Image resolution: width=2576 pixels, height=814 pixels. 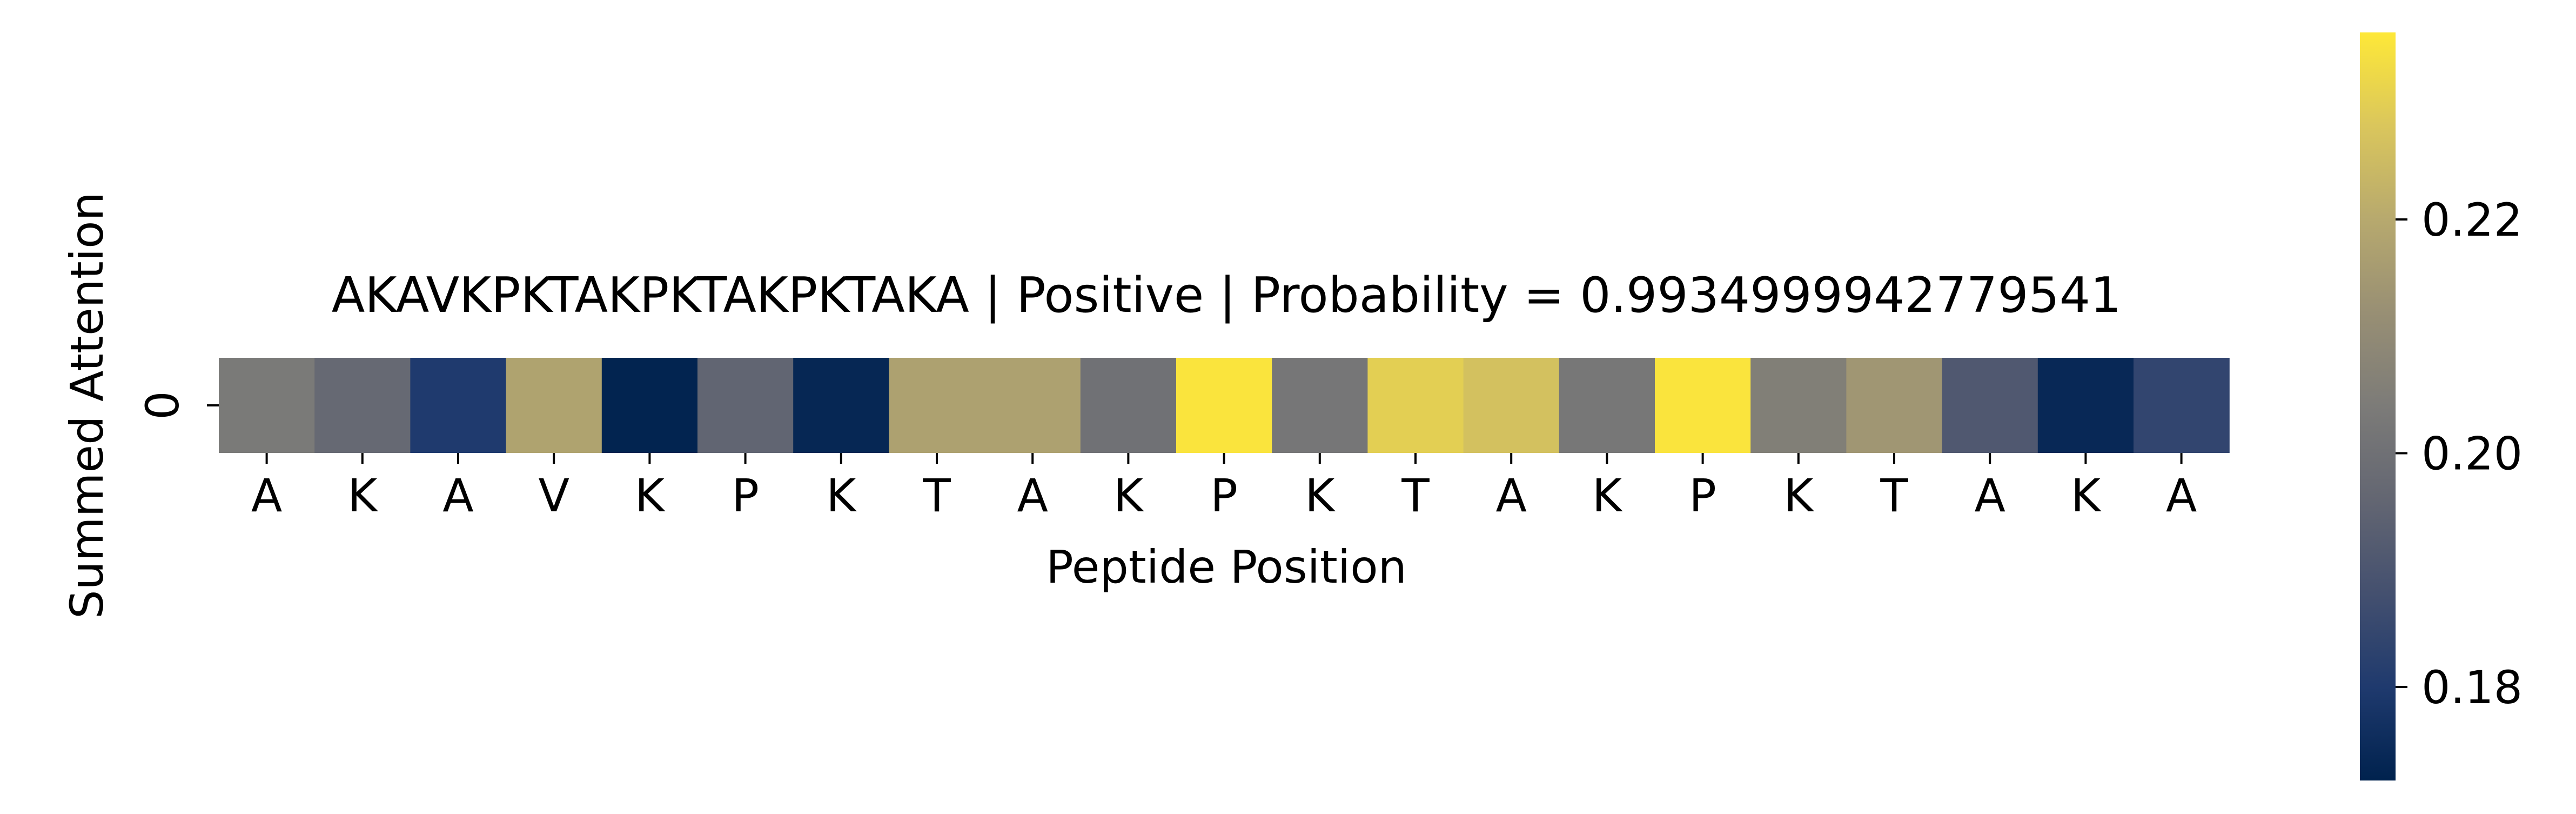 I want to click on colorbar, so click(x=2378, y=406).